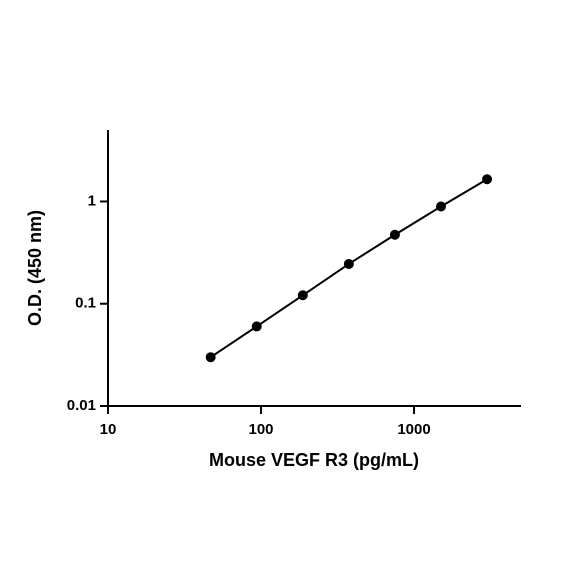 This screenshot has width=584, height=584. Describe the element at coordinates (92, 200) in the screenshot. I see `y-tick-label: 1` at that location.